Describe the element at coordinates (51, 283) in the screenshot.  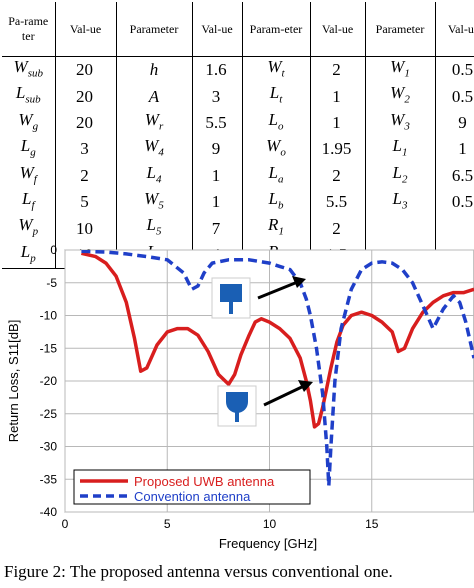
I see `y-tick-label: -5` at that location.